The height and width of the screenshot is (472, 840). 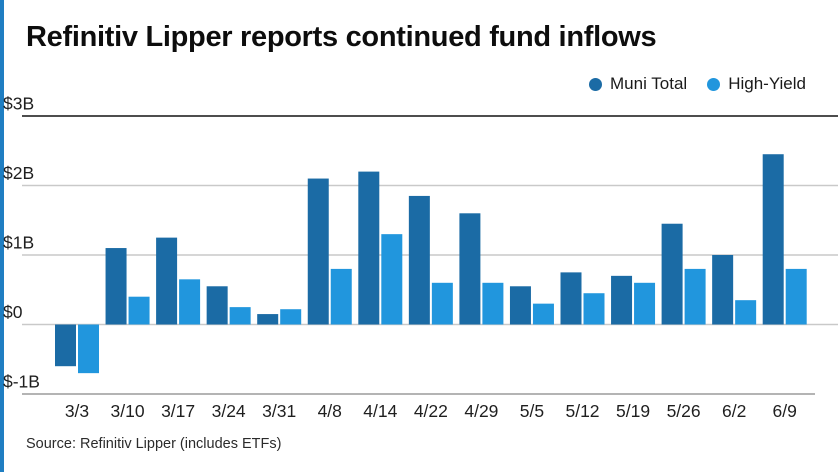 I want to click on legend: Muni Total High-Yield, so click(x=697, y=84).